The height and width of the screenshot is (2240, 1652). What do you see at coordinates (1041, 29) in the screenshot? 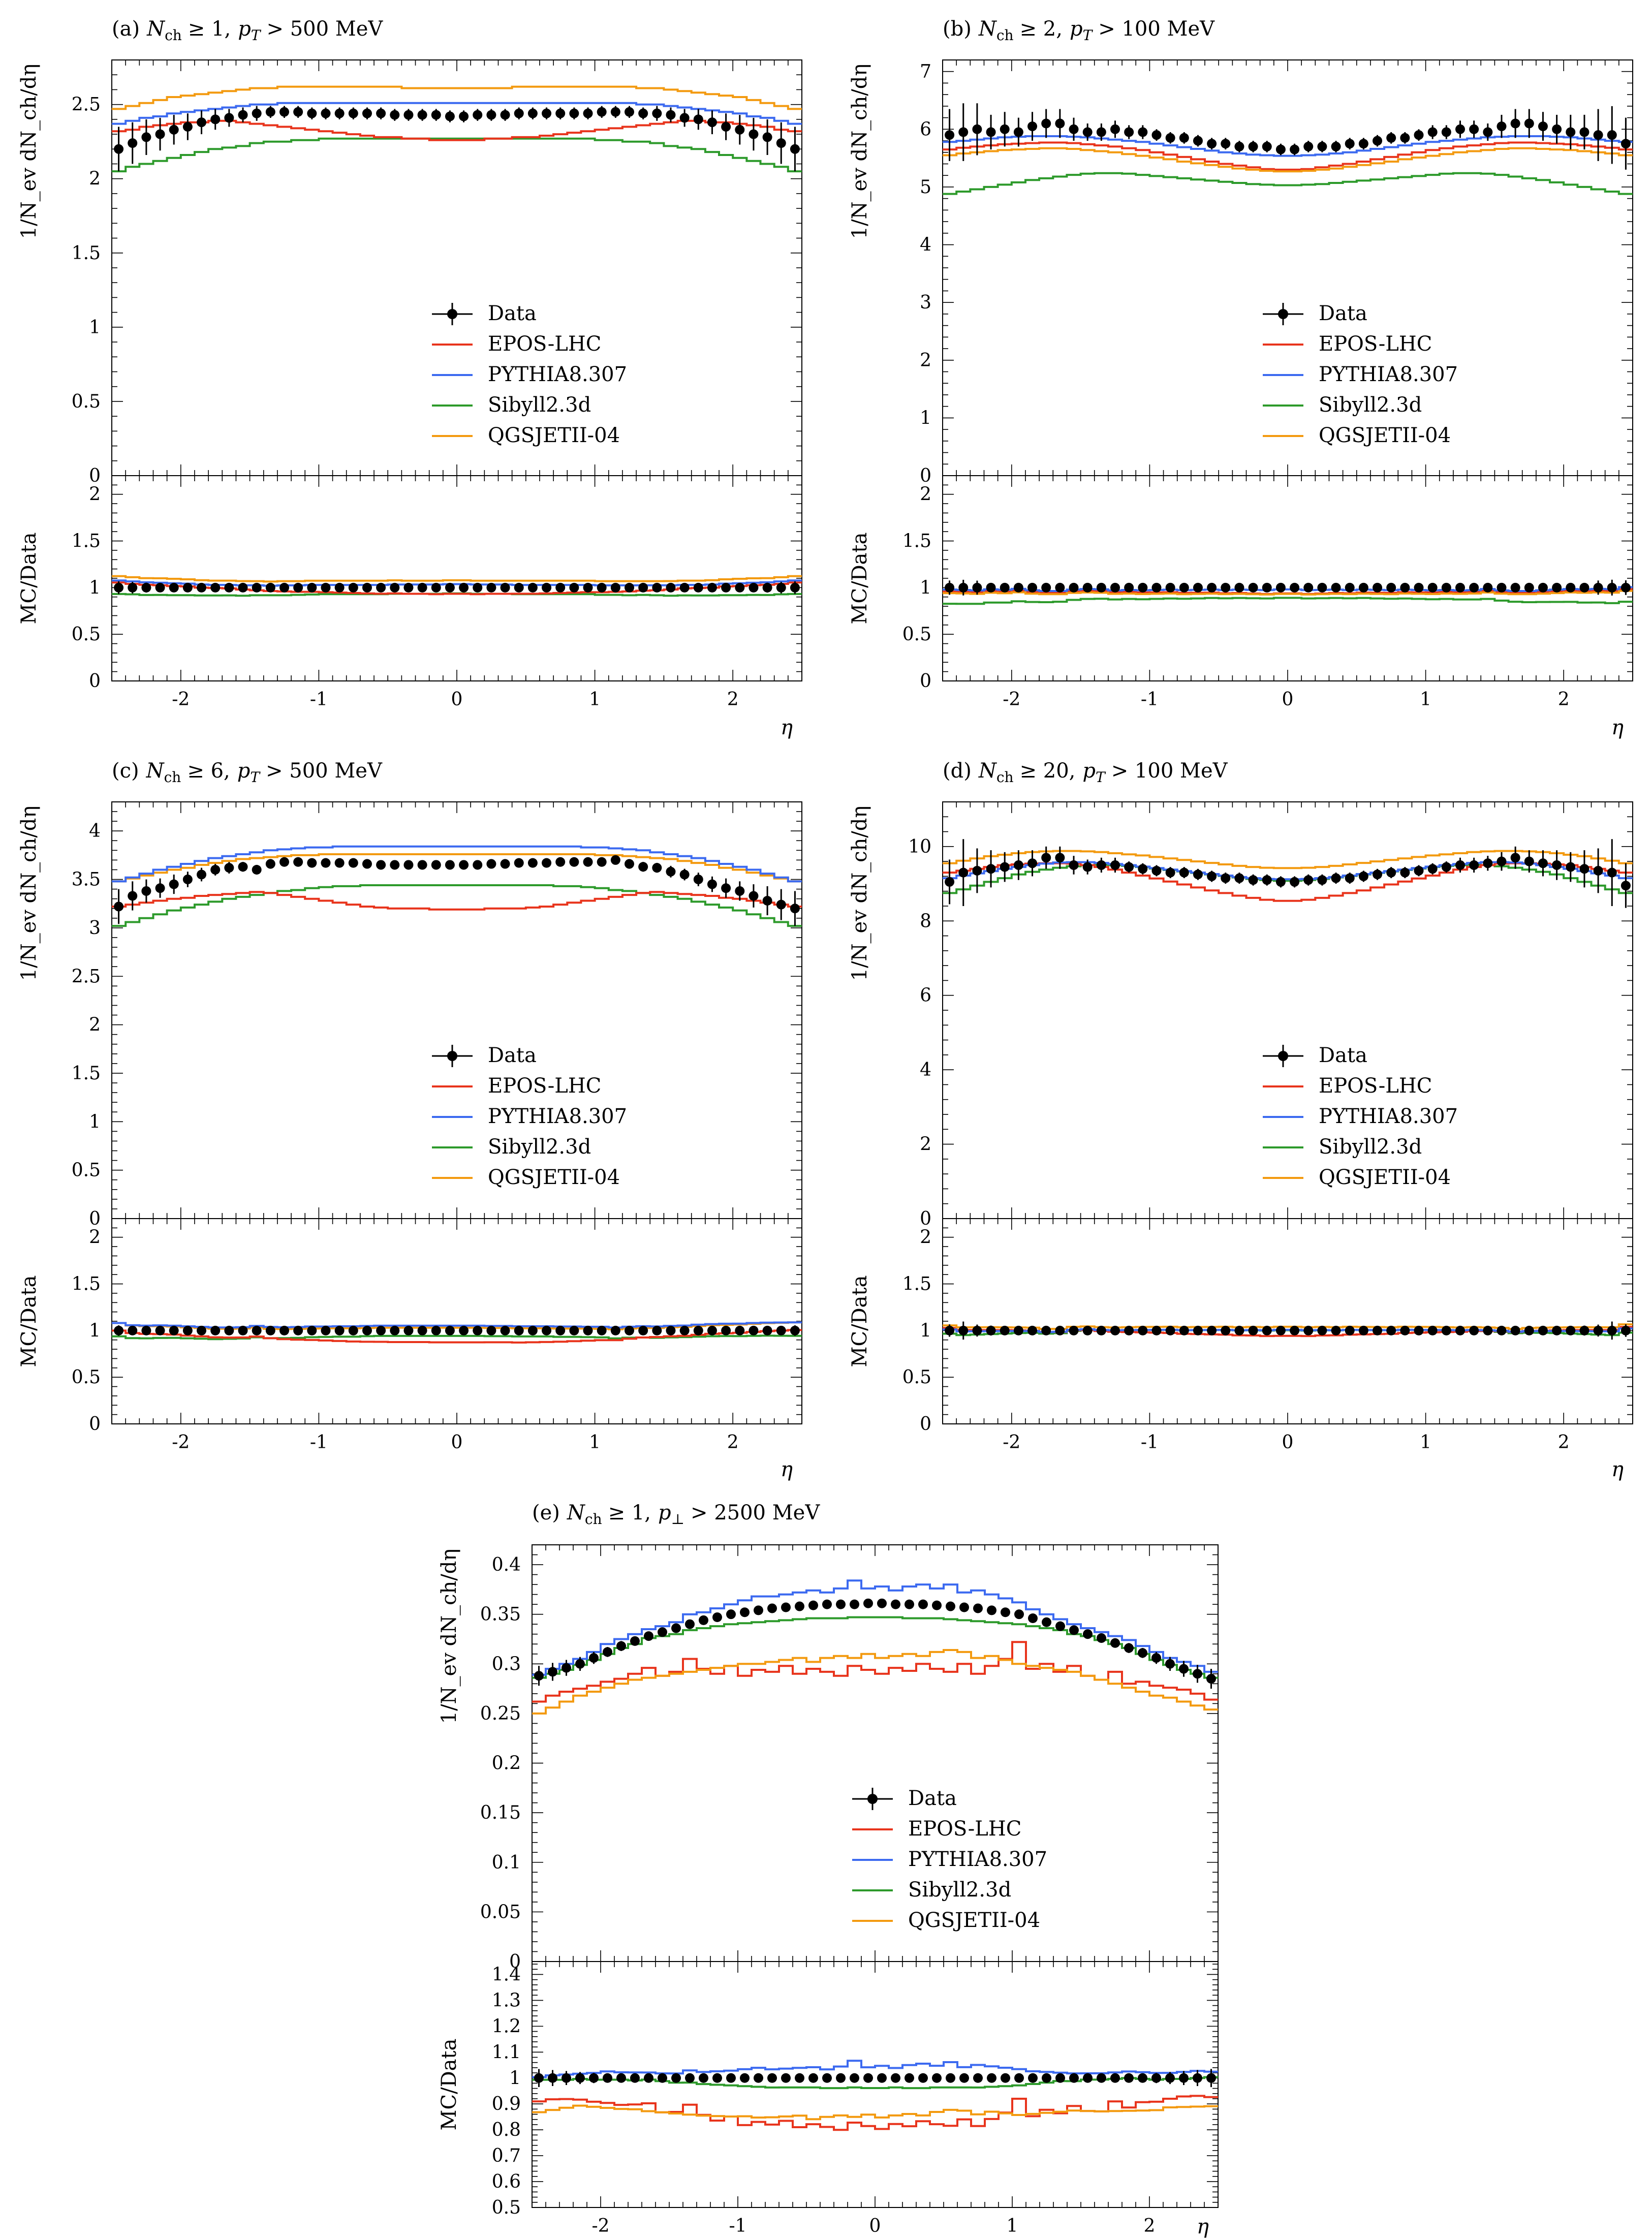
I see `title-cond: ≥ 2,` at bounding box center [1041, 29].